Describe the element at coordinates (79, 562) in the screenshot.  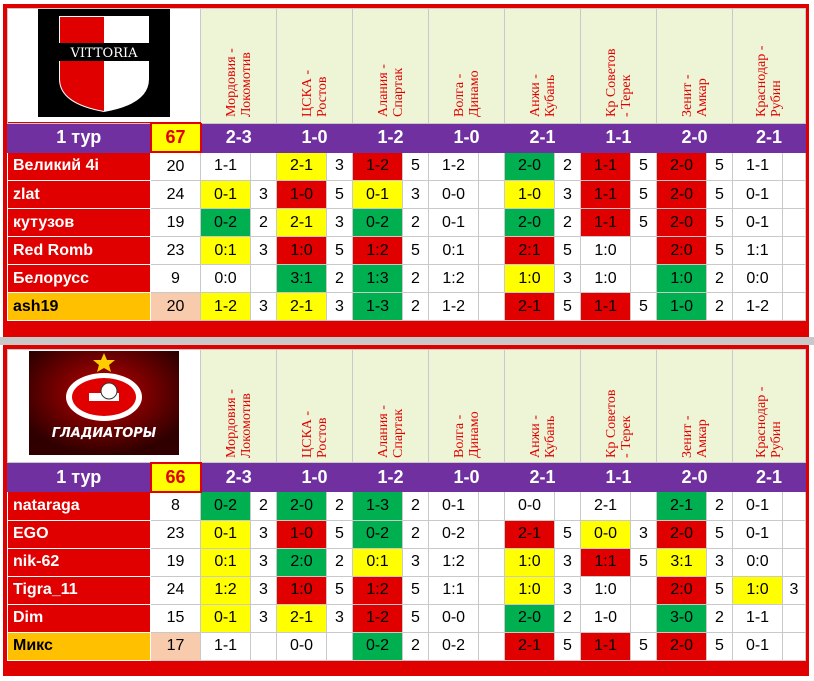
I see `player-name: nik-62` at that location.